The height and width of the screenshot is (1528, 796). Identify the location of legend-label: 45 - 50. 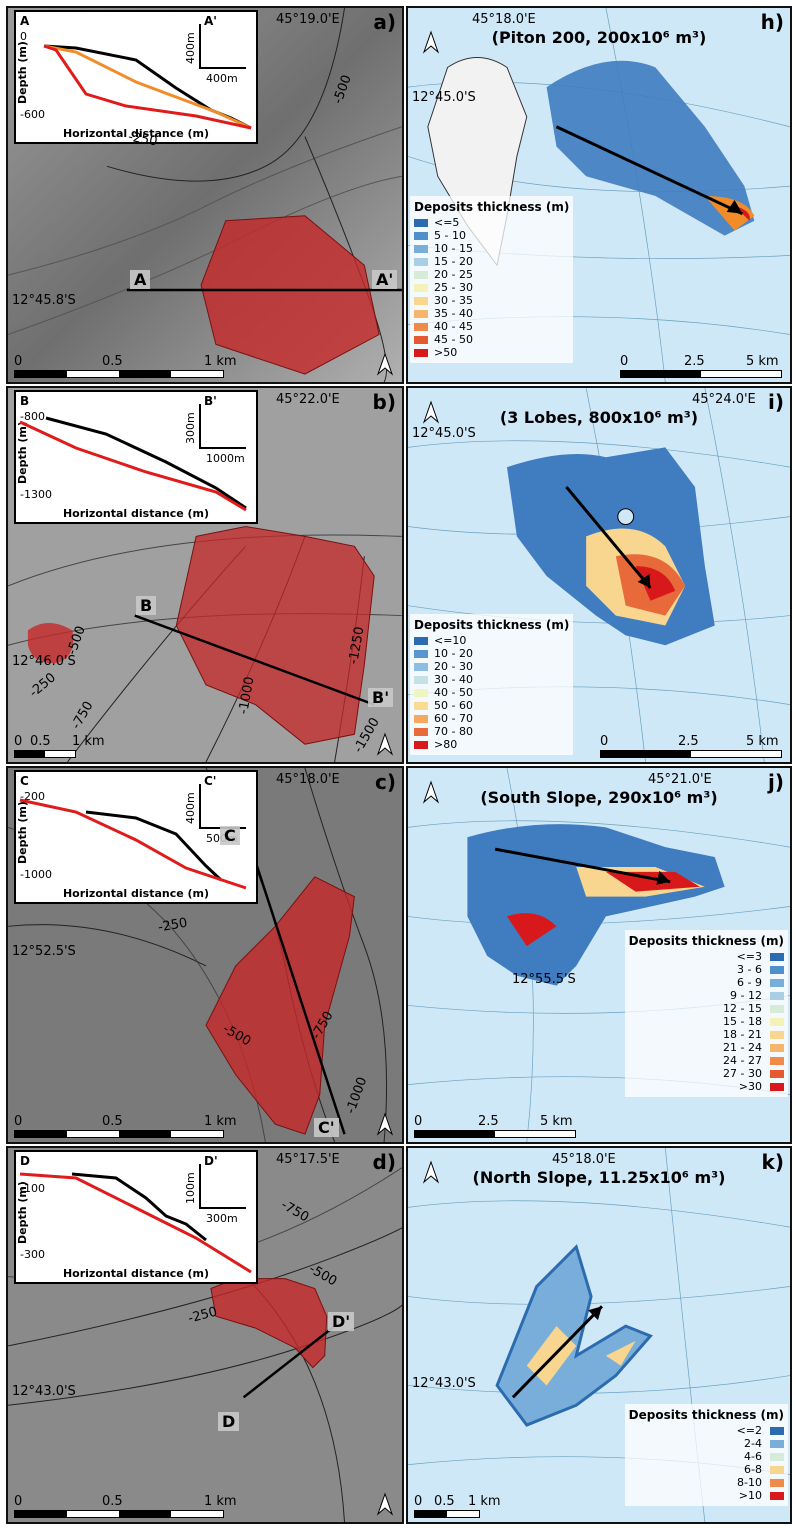
(453, 339).